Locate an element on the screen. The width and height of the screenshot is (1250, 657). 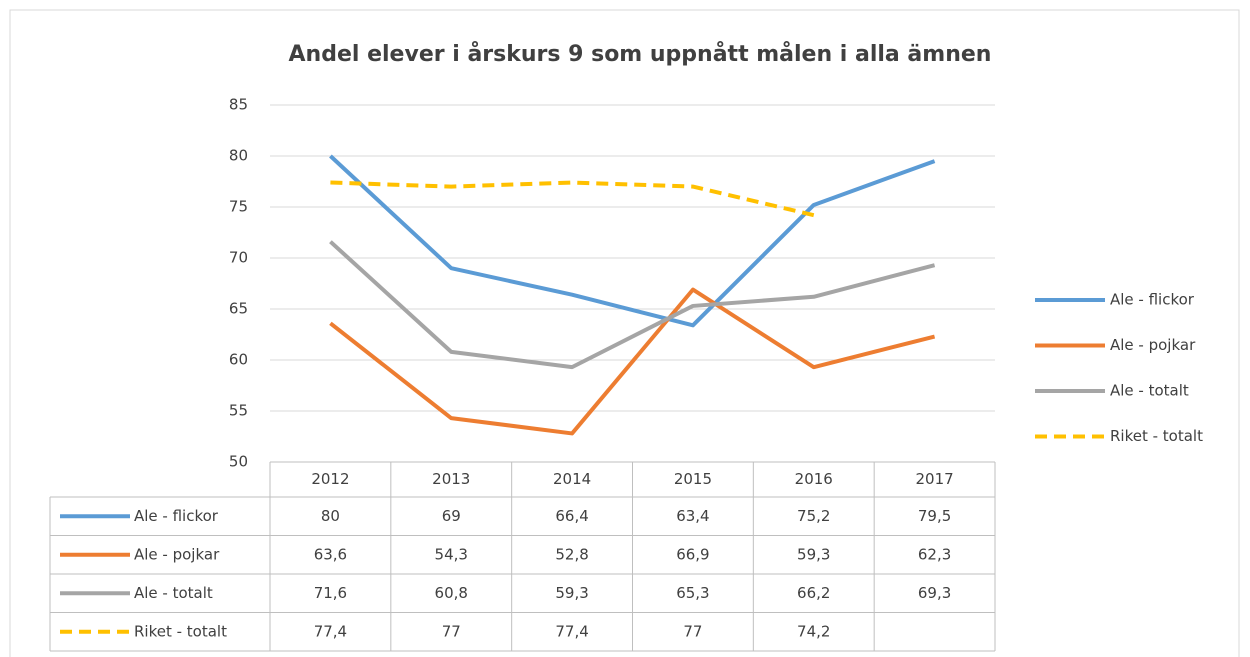
table-header: 2013 is located at coordinates (451, 479).